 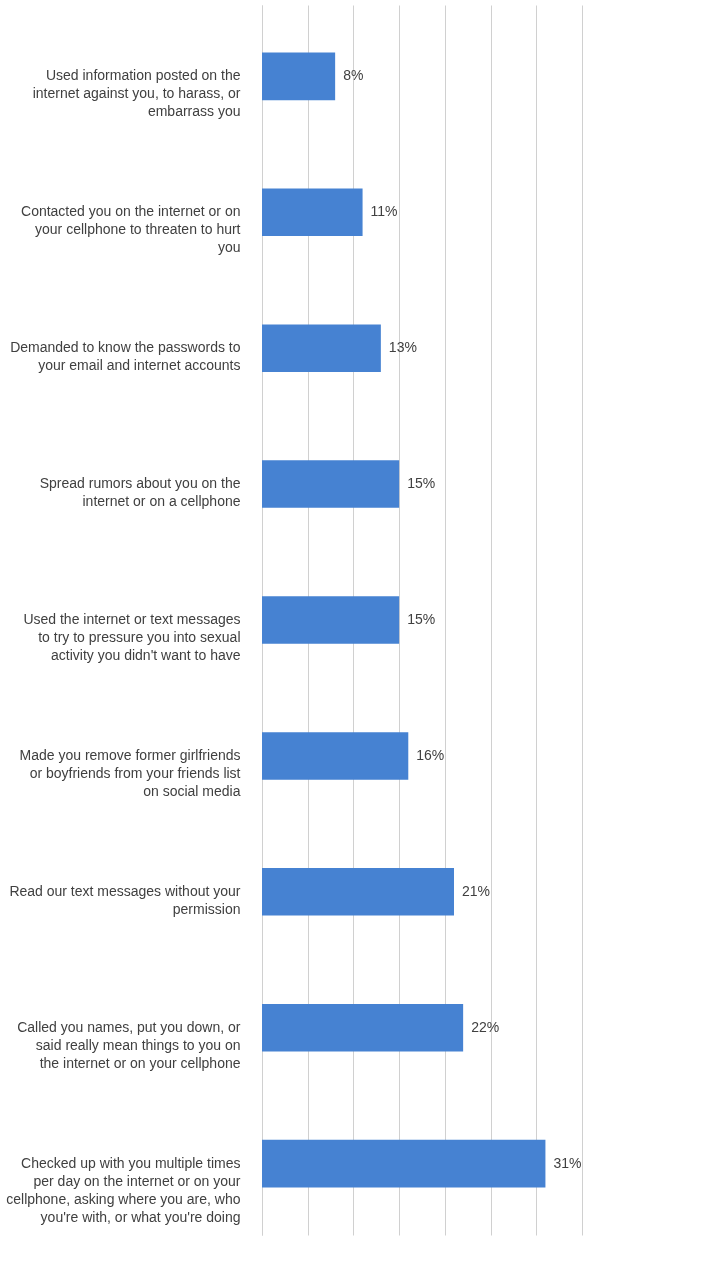 I want to click on y-tick-label: Demanded to know the passwords to your email and internet accounts, so click(x=125, y=356).